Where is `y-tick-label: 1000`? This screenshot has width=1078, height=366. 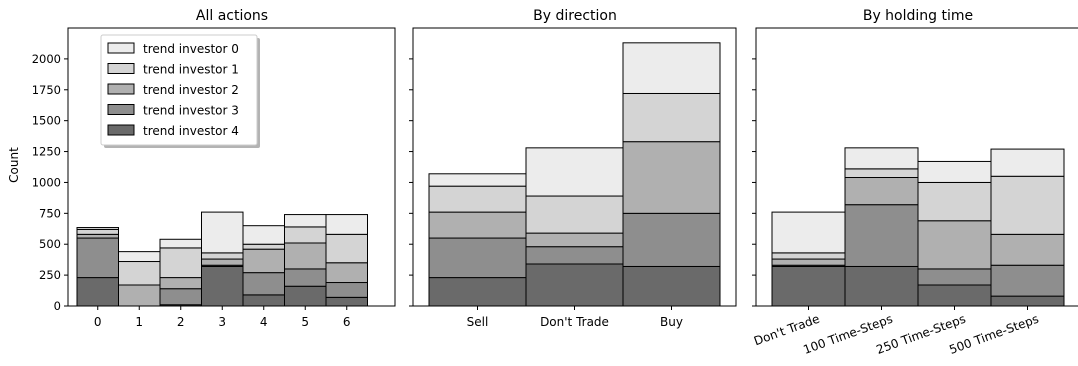
y-tick-label: 1000 is located at coordinates (46, 182).